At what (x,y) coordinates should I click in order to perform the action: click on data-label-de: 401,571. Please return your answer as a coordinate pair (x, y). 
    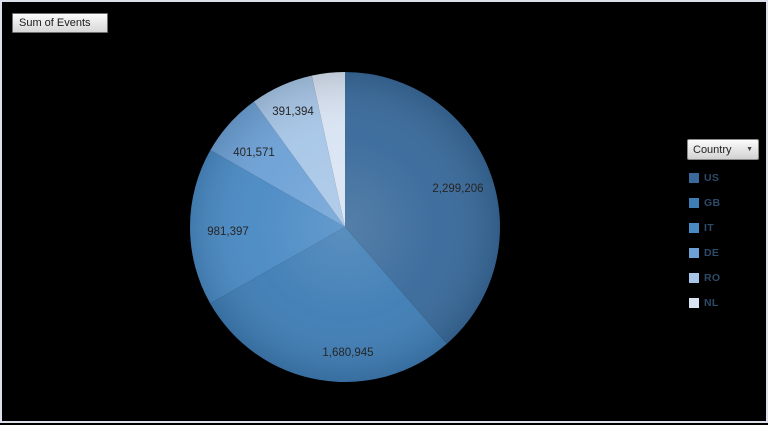
    Looking at the image, I should click on (254, 153).